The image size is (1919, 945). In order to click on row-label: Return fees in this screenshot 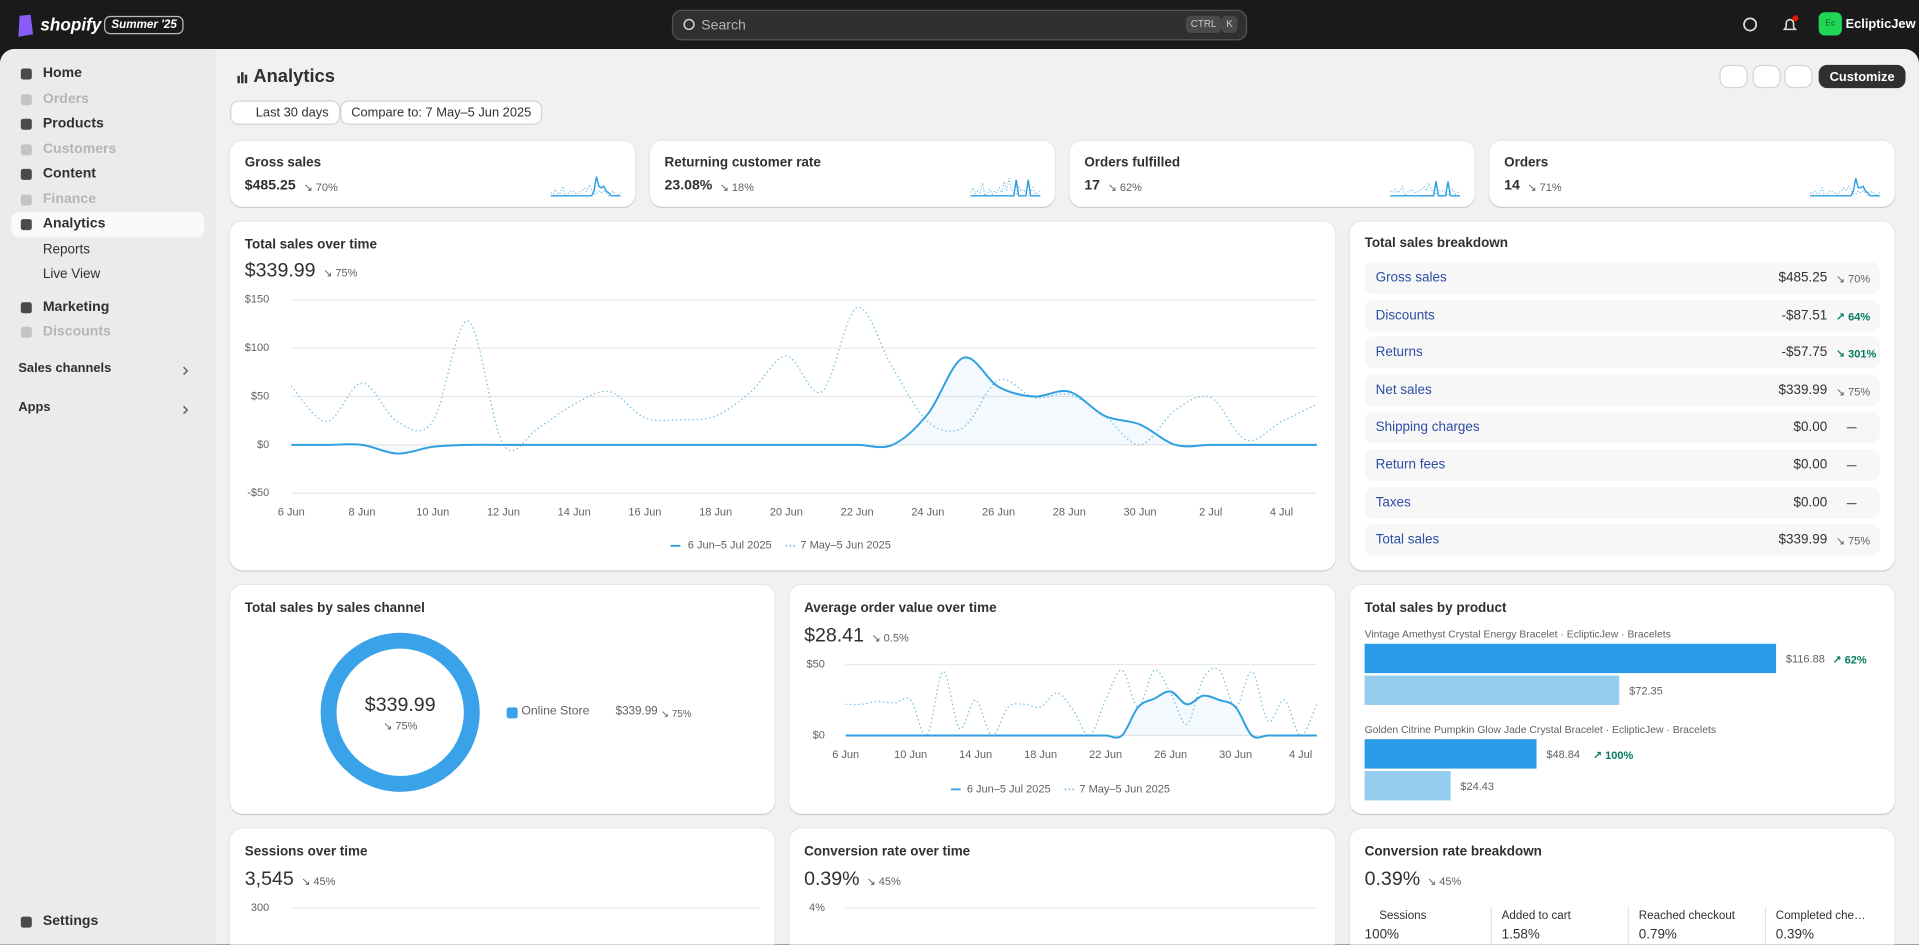, I will do `click(1410, 465)`.